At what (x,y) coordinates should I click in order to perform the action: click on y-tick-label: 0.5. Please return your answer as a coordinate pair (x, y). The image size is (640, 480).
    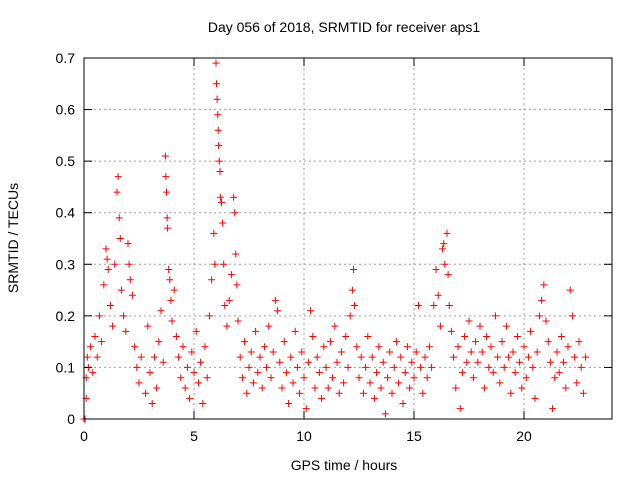
    Looking at the image, I should click on (66, 161).